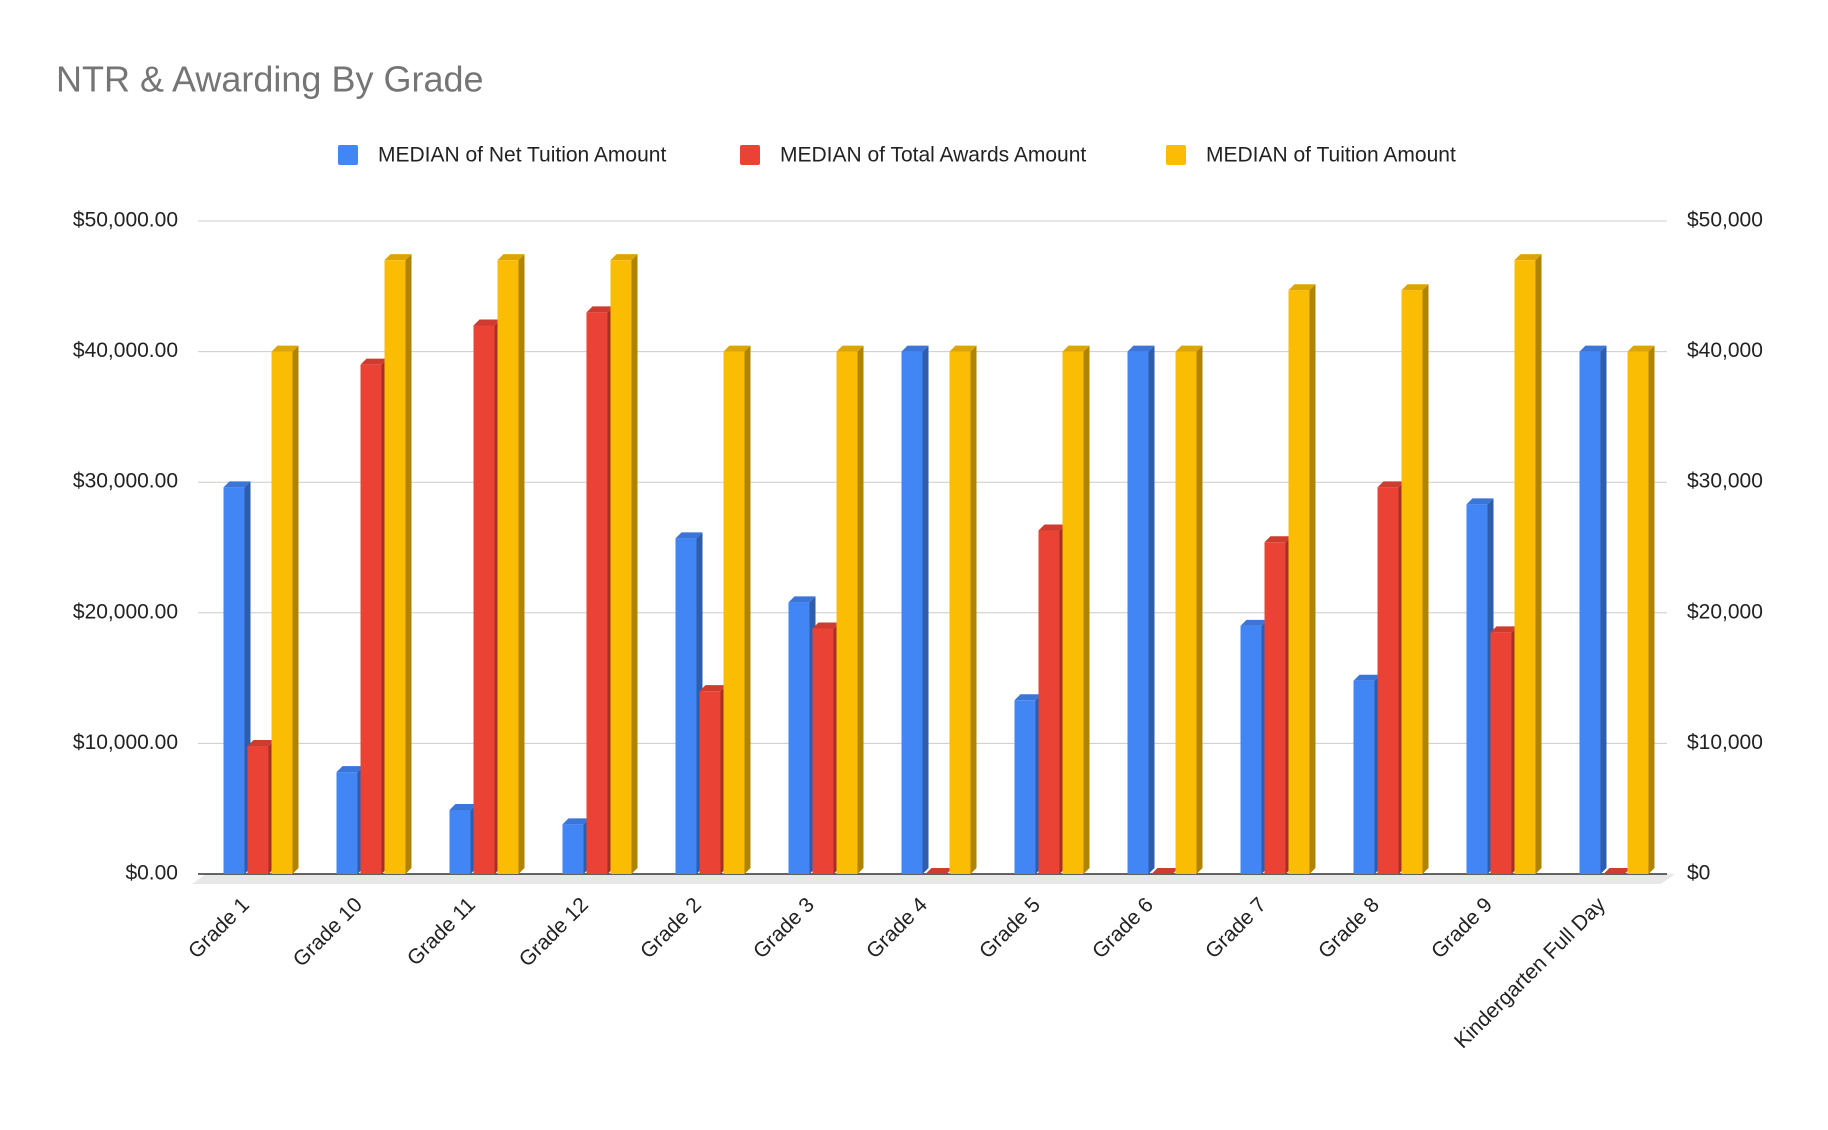  What do you see at coordinates (125, 742) in the screenshot?
I see `y-tick-label: $10,000.00` at bounding box center [125, 742].